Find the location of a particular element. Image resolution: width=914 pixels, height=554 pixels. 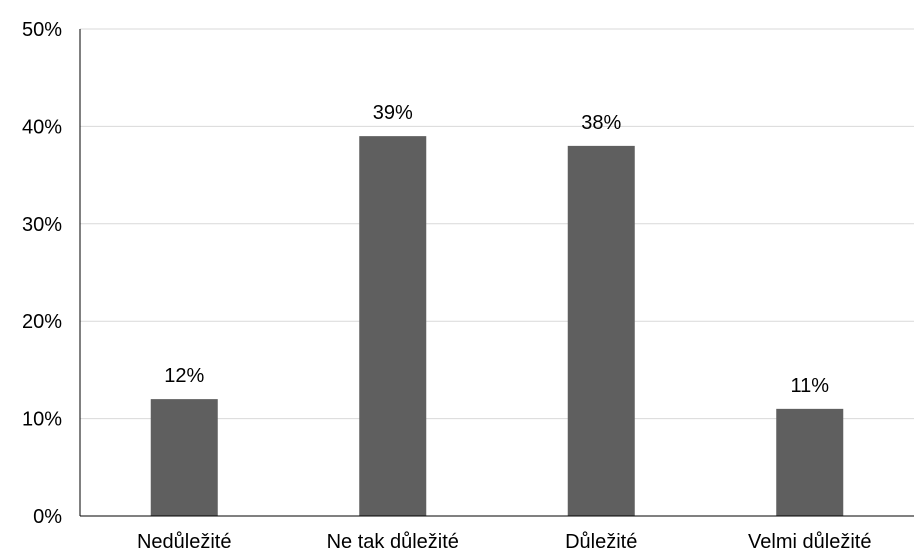

y-axis-tick-labels: 0% 10% 20% 30% 40% 50% is located at coordinates (42, 273).